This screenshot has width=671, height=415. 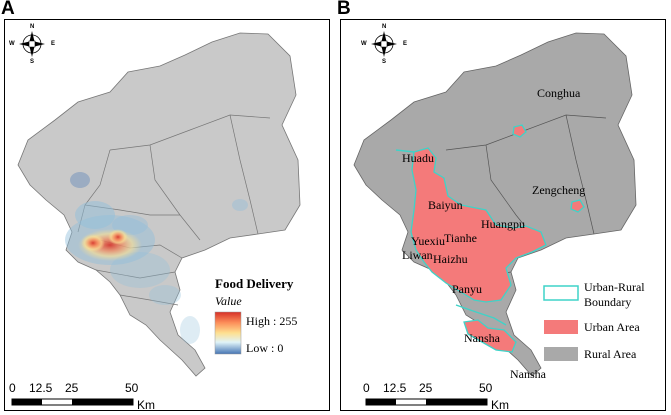 I want to click on scale-tick-0-b: 0, so click(x=366, y=388).